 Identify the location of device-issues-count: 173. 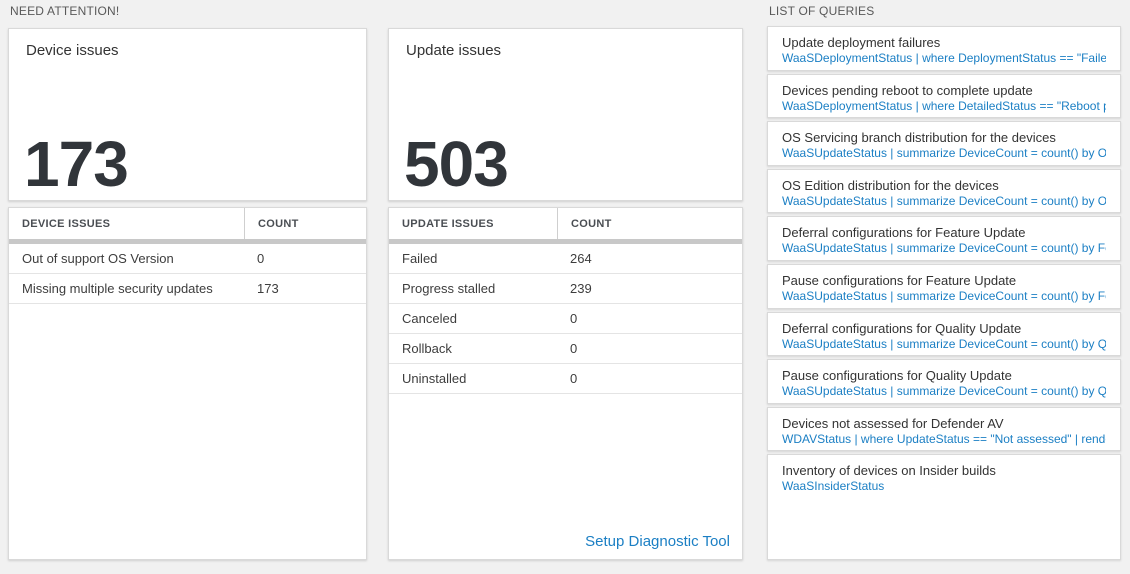
(76, 164).